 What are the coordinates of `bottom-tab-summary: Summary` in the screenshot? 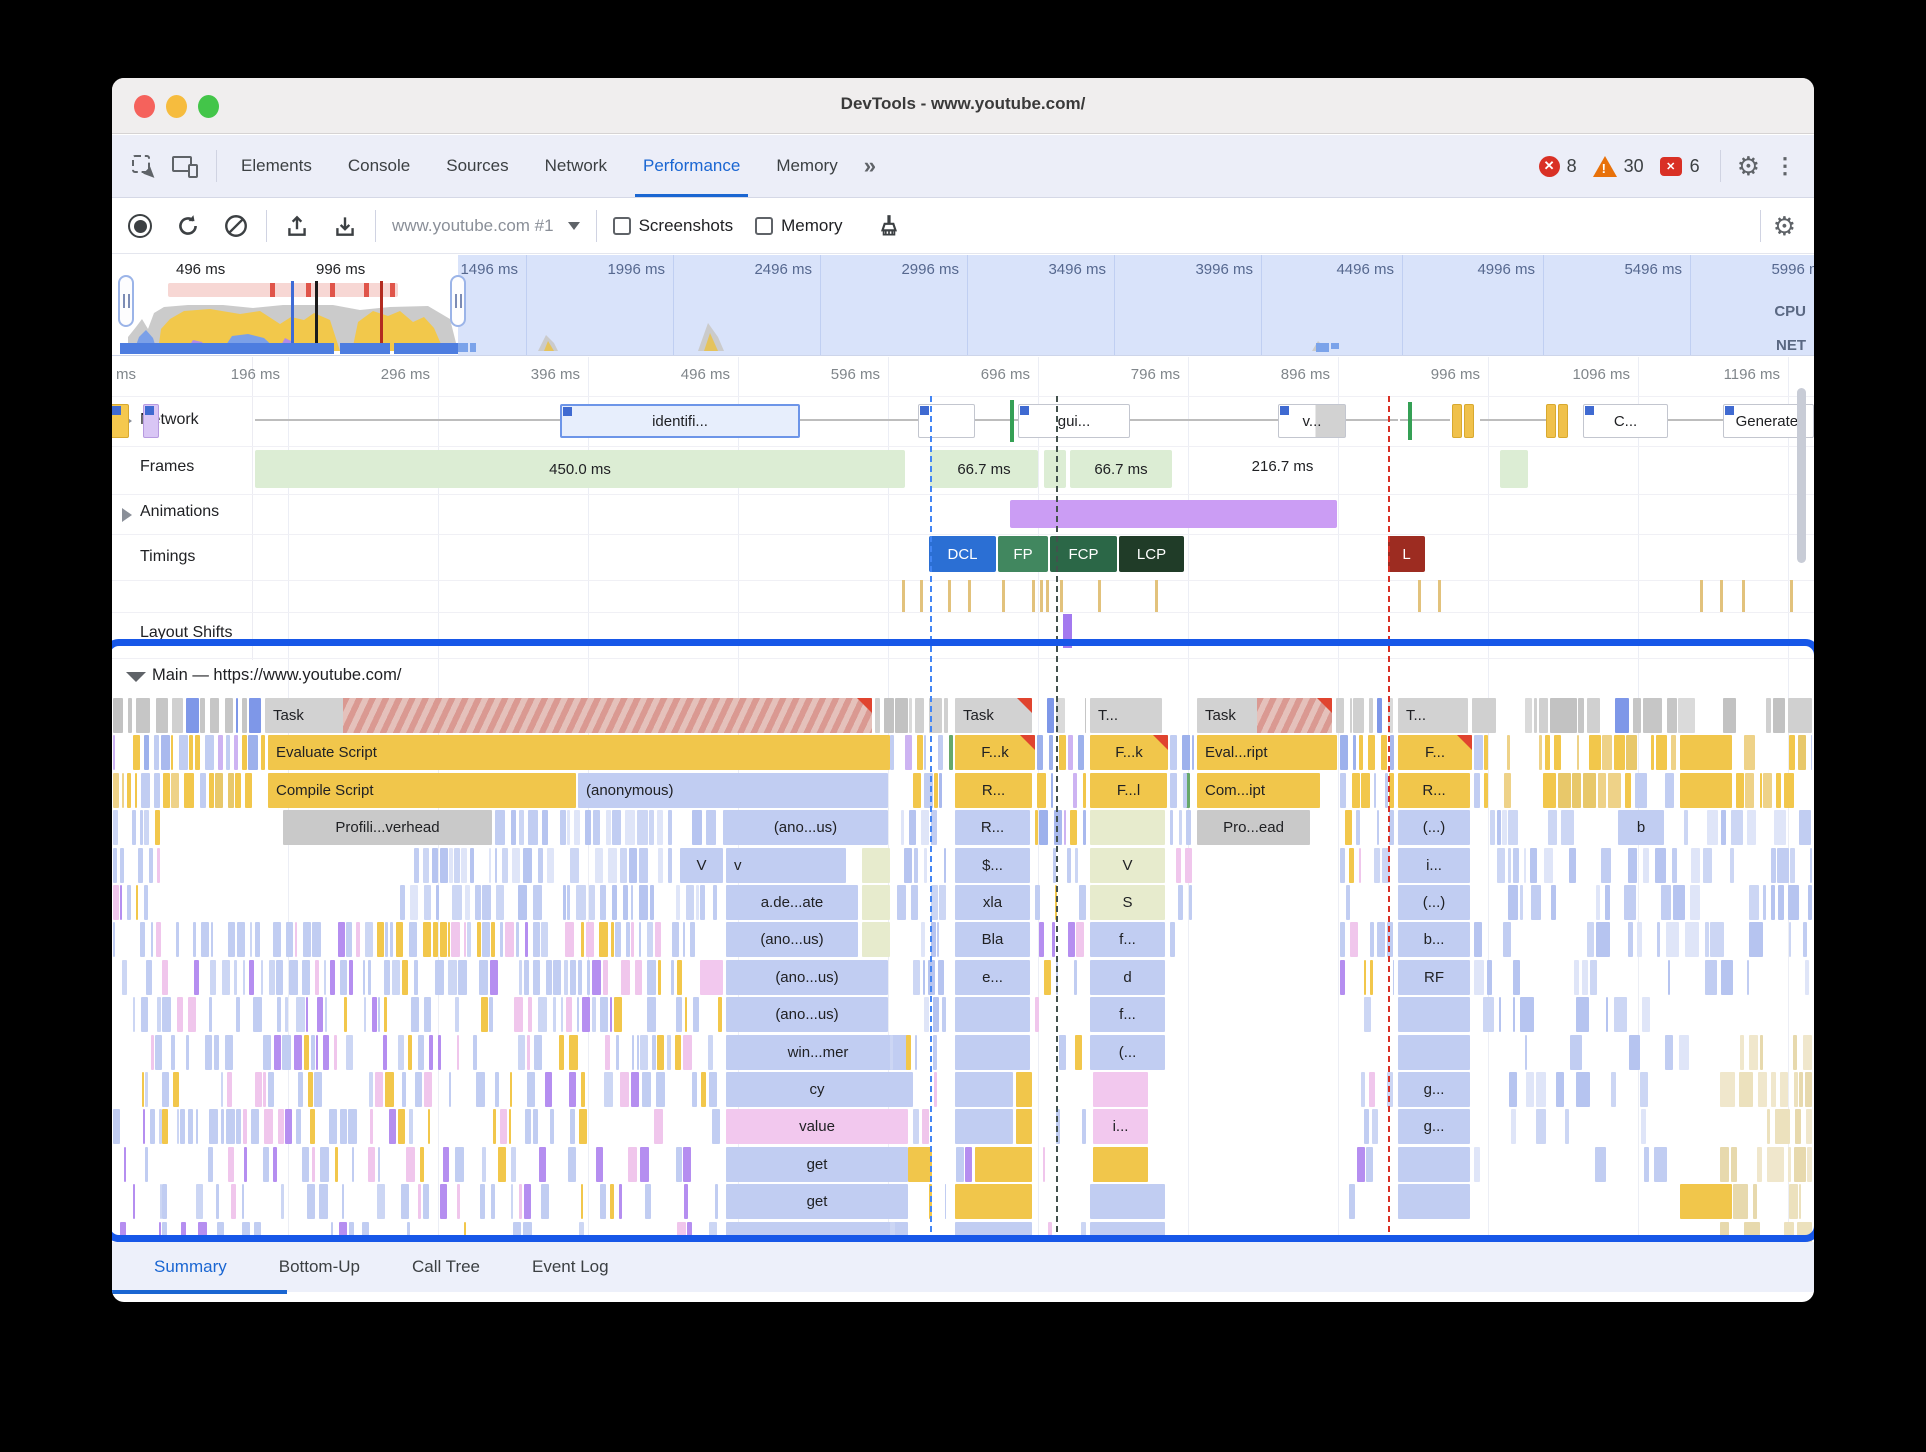 It's located at (190, 1266).